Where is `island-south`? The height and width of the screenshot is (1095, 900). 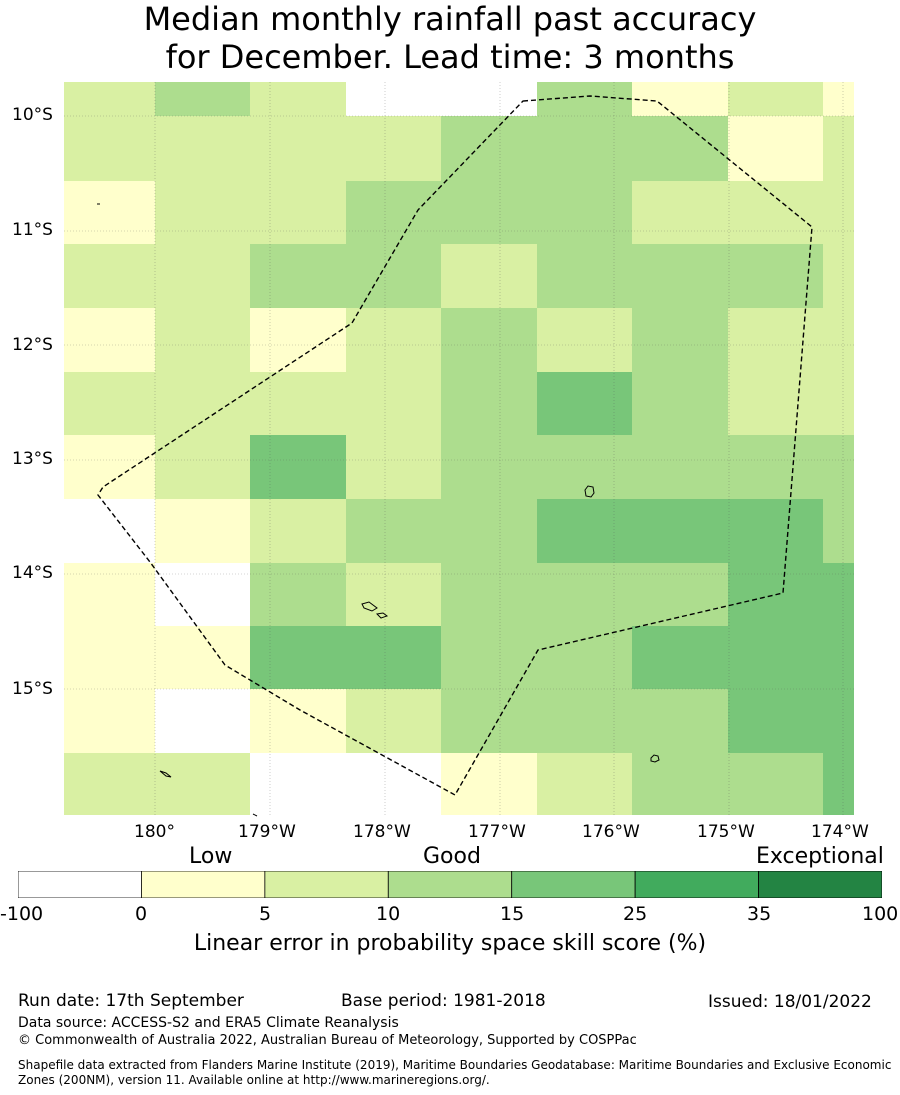
island-south is located at coordinates (255, 815).